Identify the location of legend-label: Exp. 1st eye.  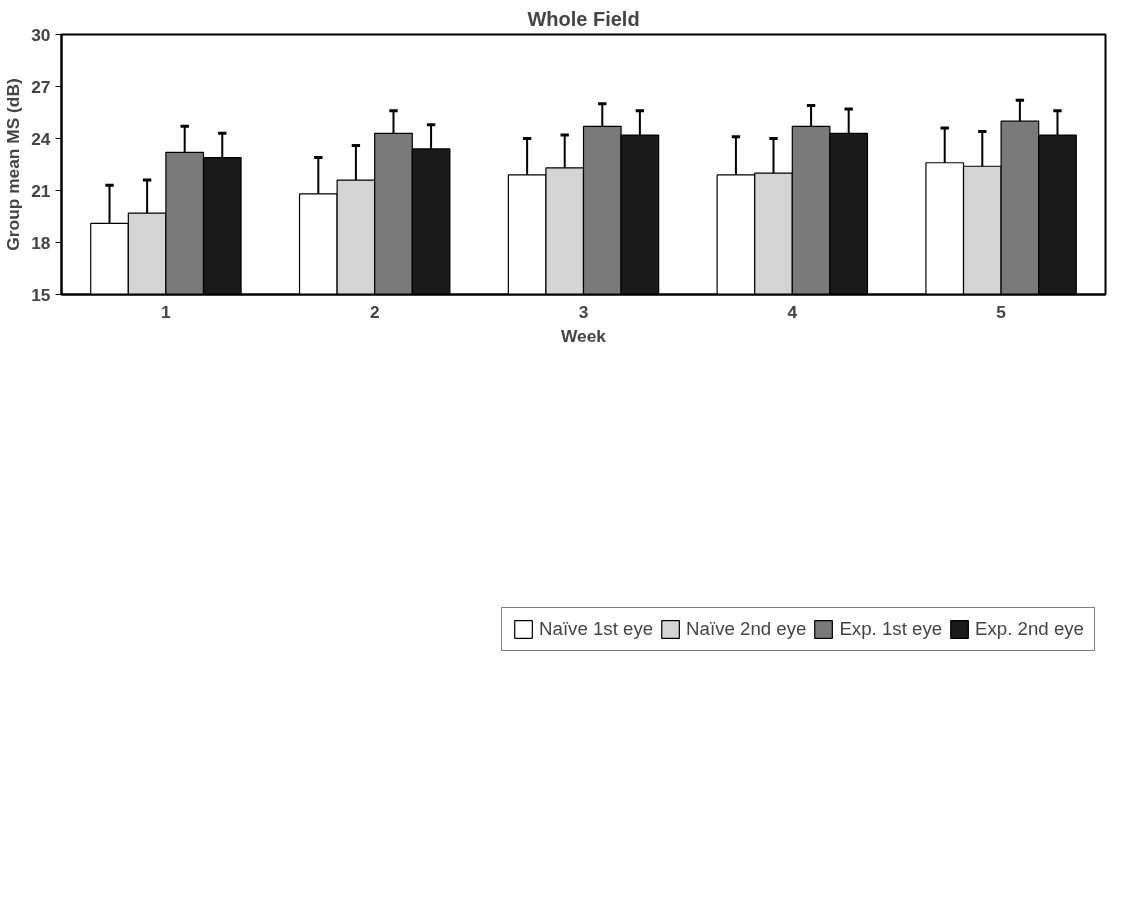
(891, 629).